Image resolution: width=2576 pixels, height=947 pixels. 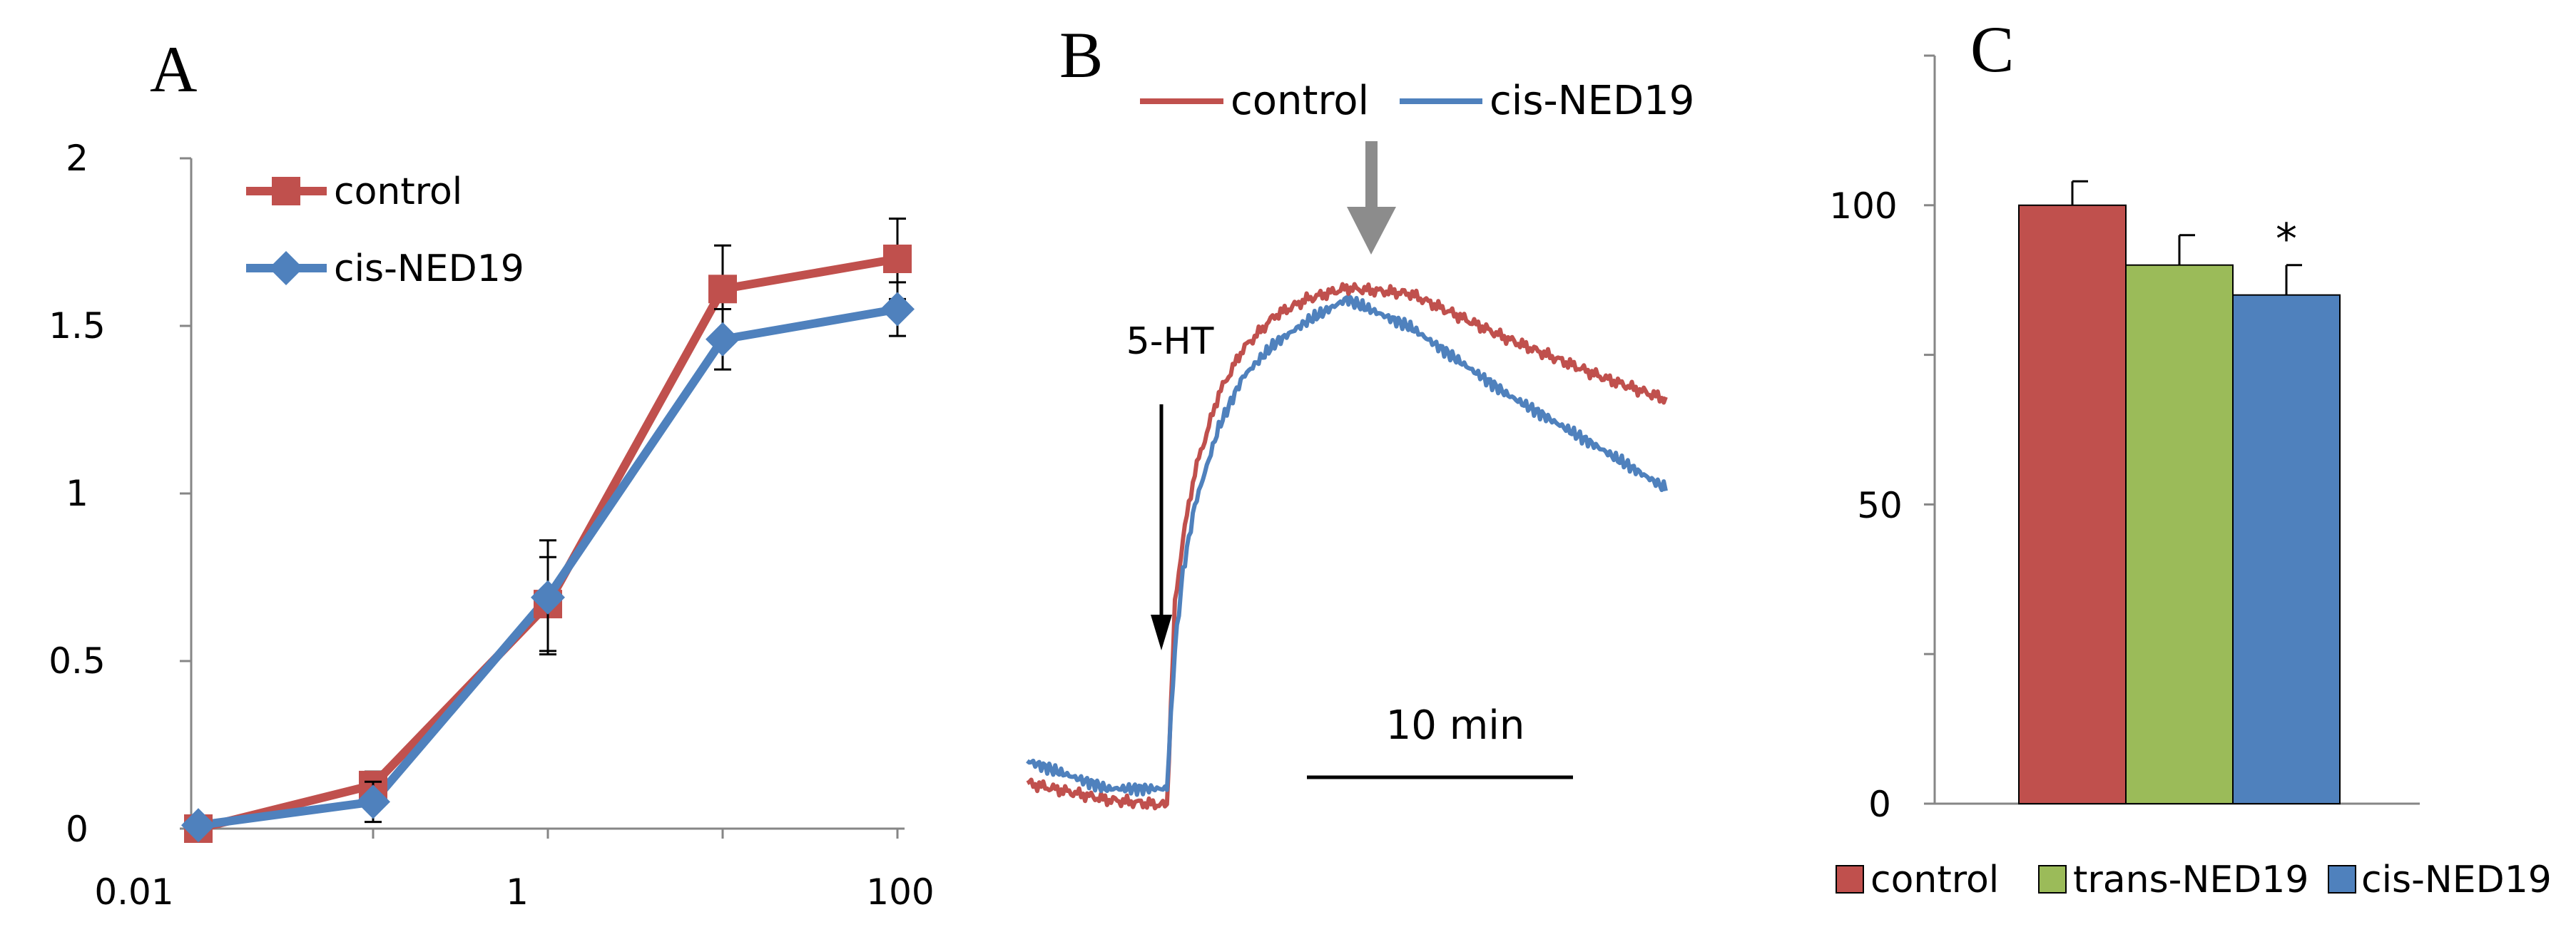 I want to click on legend-c-swatch-cis, so click(x=2342, y=879).